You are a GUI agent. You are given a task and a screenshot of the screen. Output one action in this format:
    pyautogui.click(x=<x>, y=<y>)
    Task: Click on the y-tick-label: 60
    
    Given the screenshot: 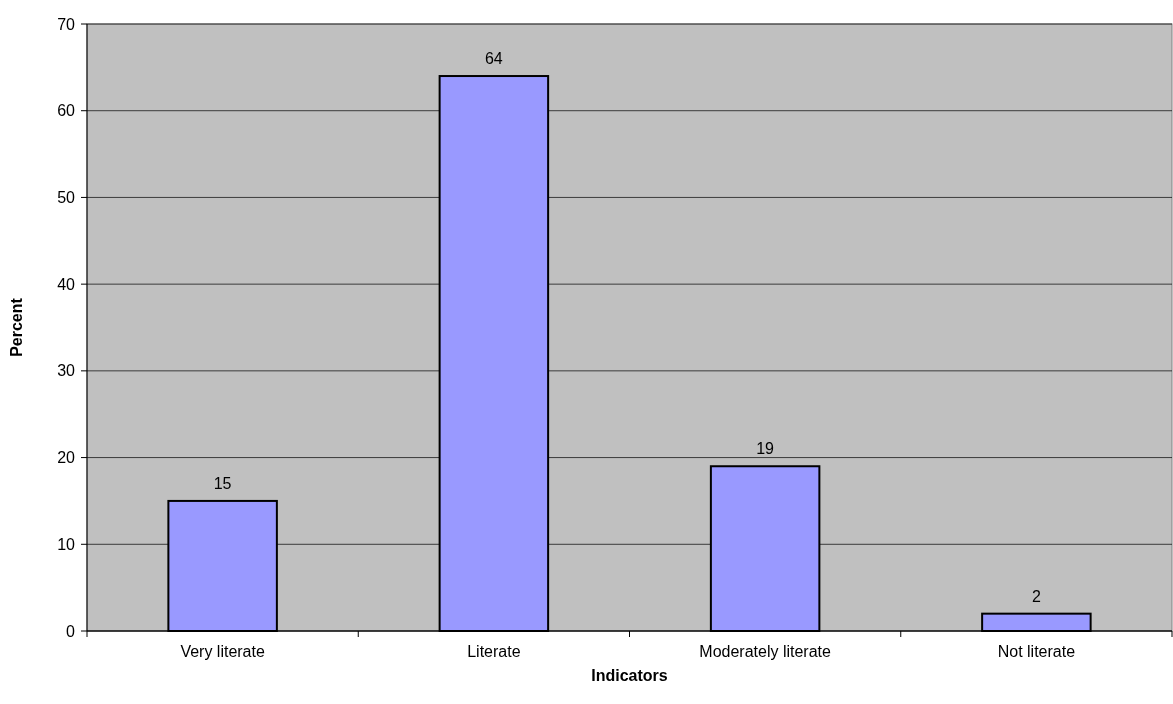 What is the action you would take?
    pyautogui.click(x=66, y=111)
    